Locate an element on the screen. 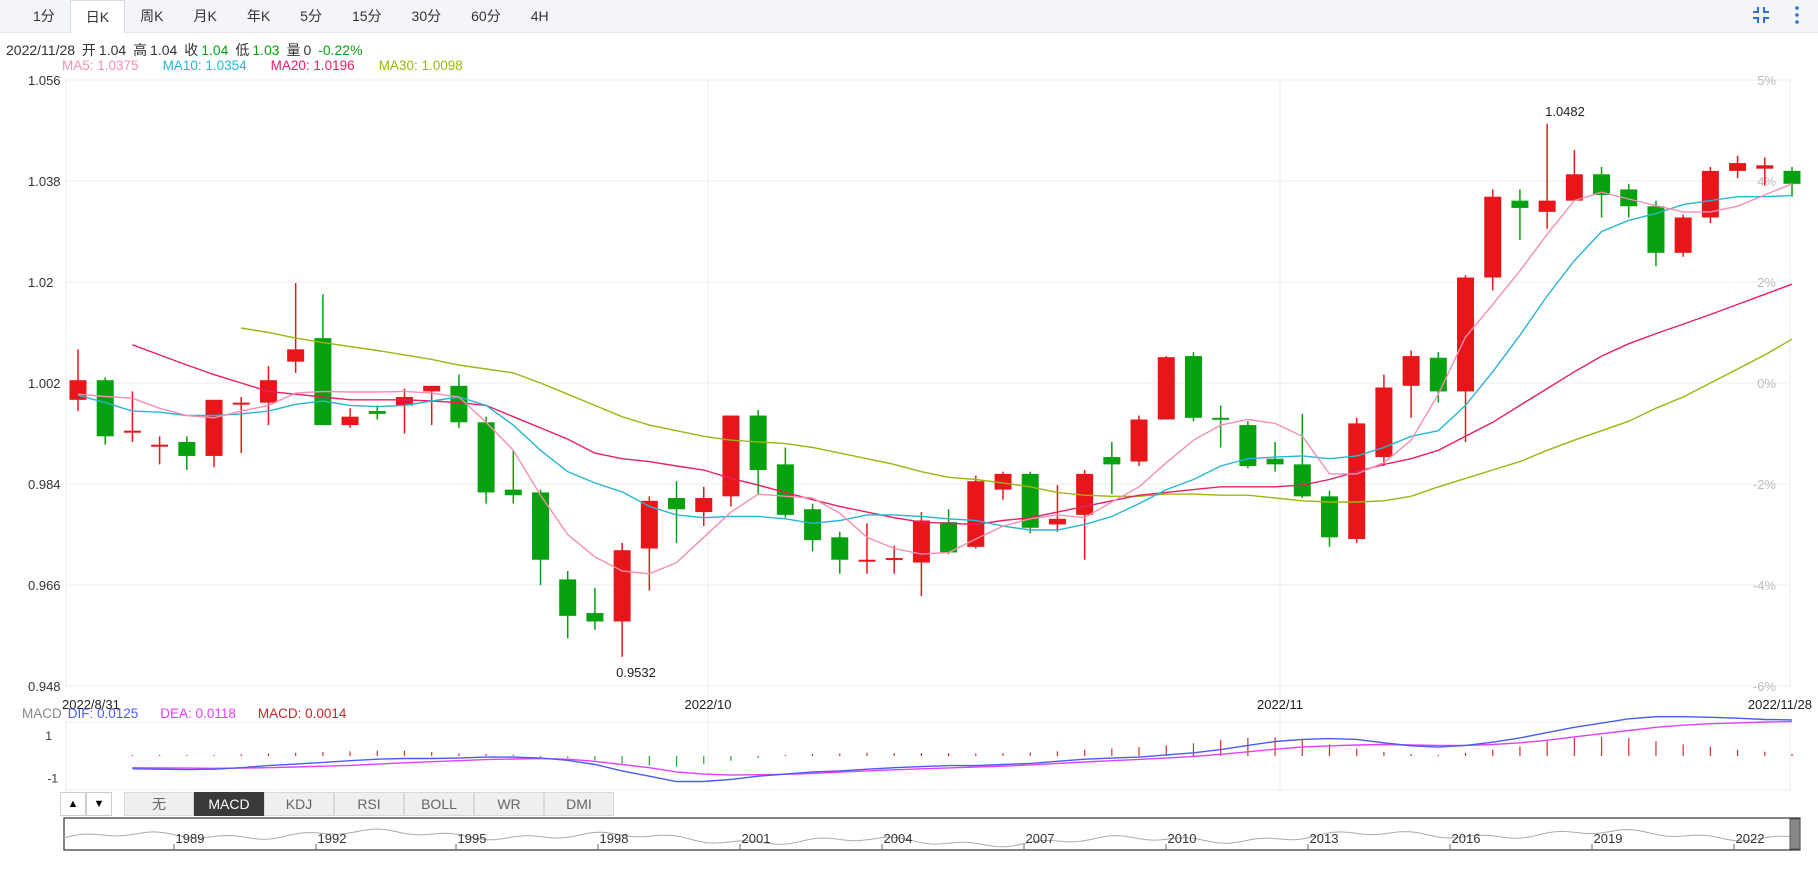 The image size is (1818, 883). y-tick-label: 1.056 is located at coordinates (44, 80).